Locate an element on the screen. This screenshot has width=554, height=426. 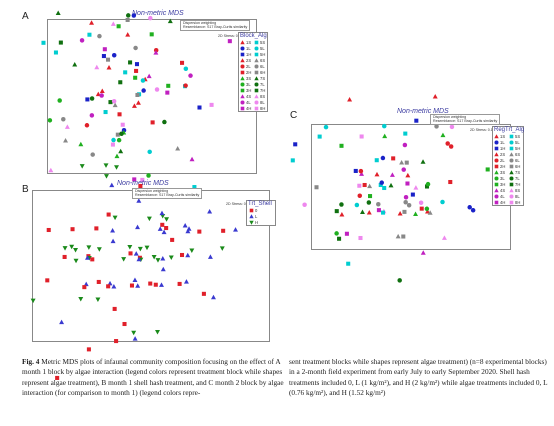
panel-b-title: Non-metric MDS is located at coordinates (143, 183).